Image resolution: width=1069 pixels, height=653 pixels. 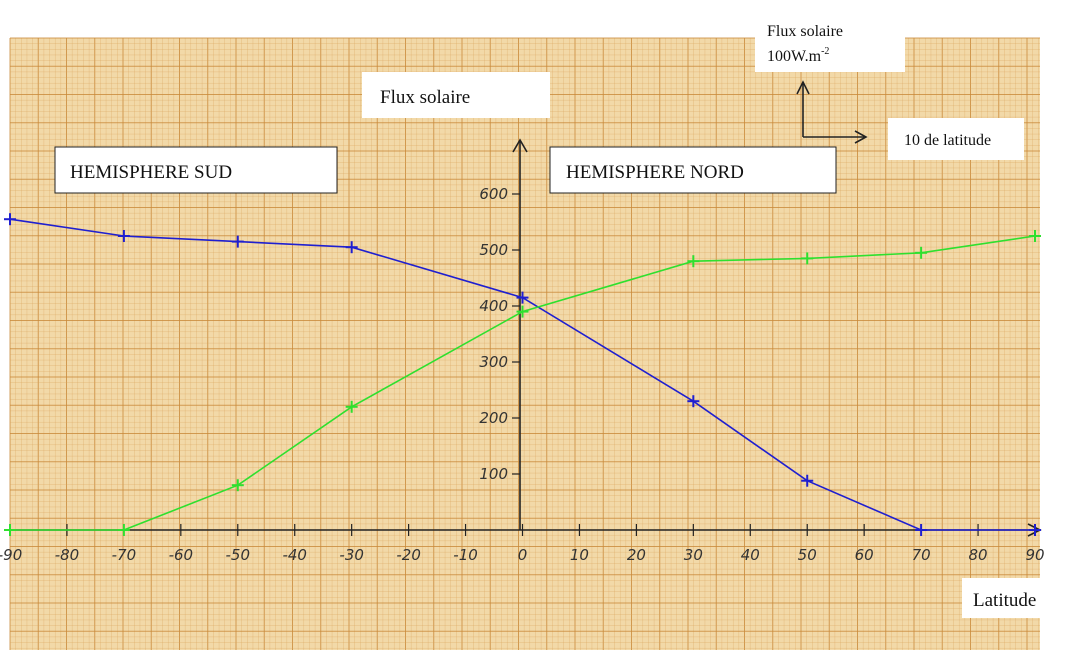 What do you see at coordinates (579, 555) in the screenshot?
I see `x-tick-label: 10` at bounding box center [579, 555].